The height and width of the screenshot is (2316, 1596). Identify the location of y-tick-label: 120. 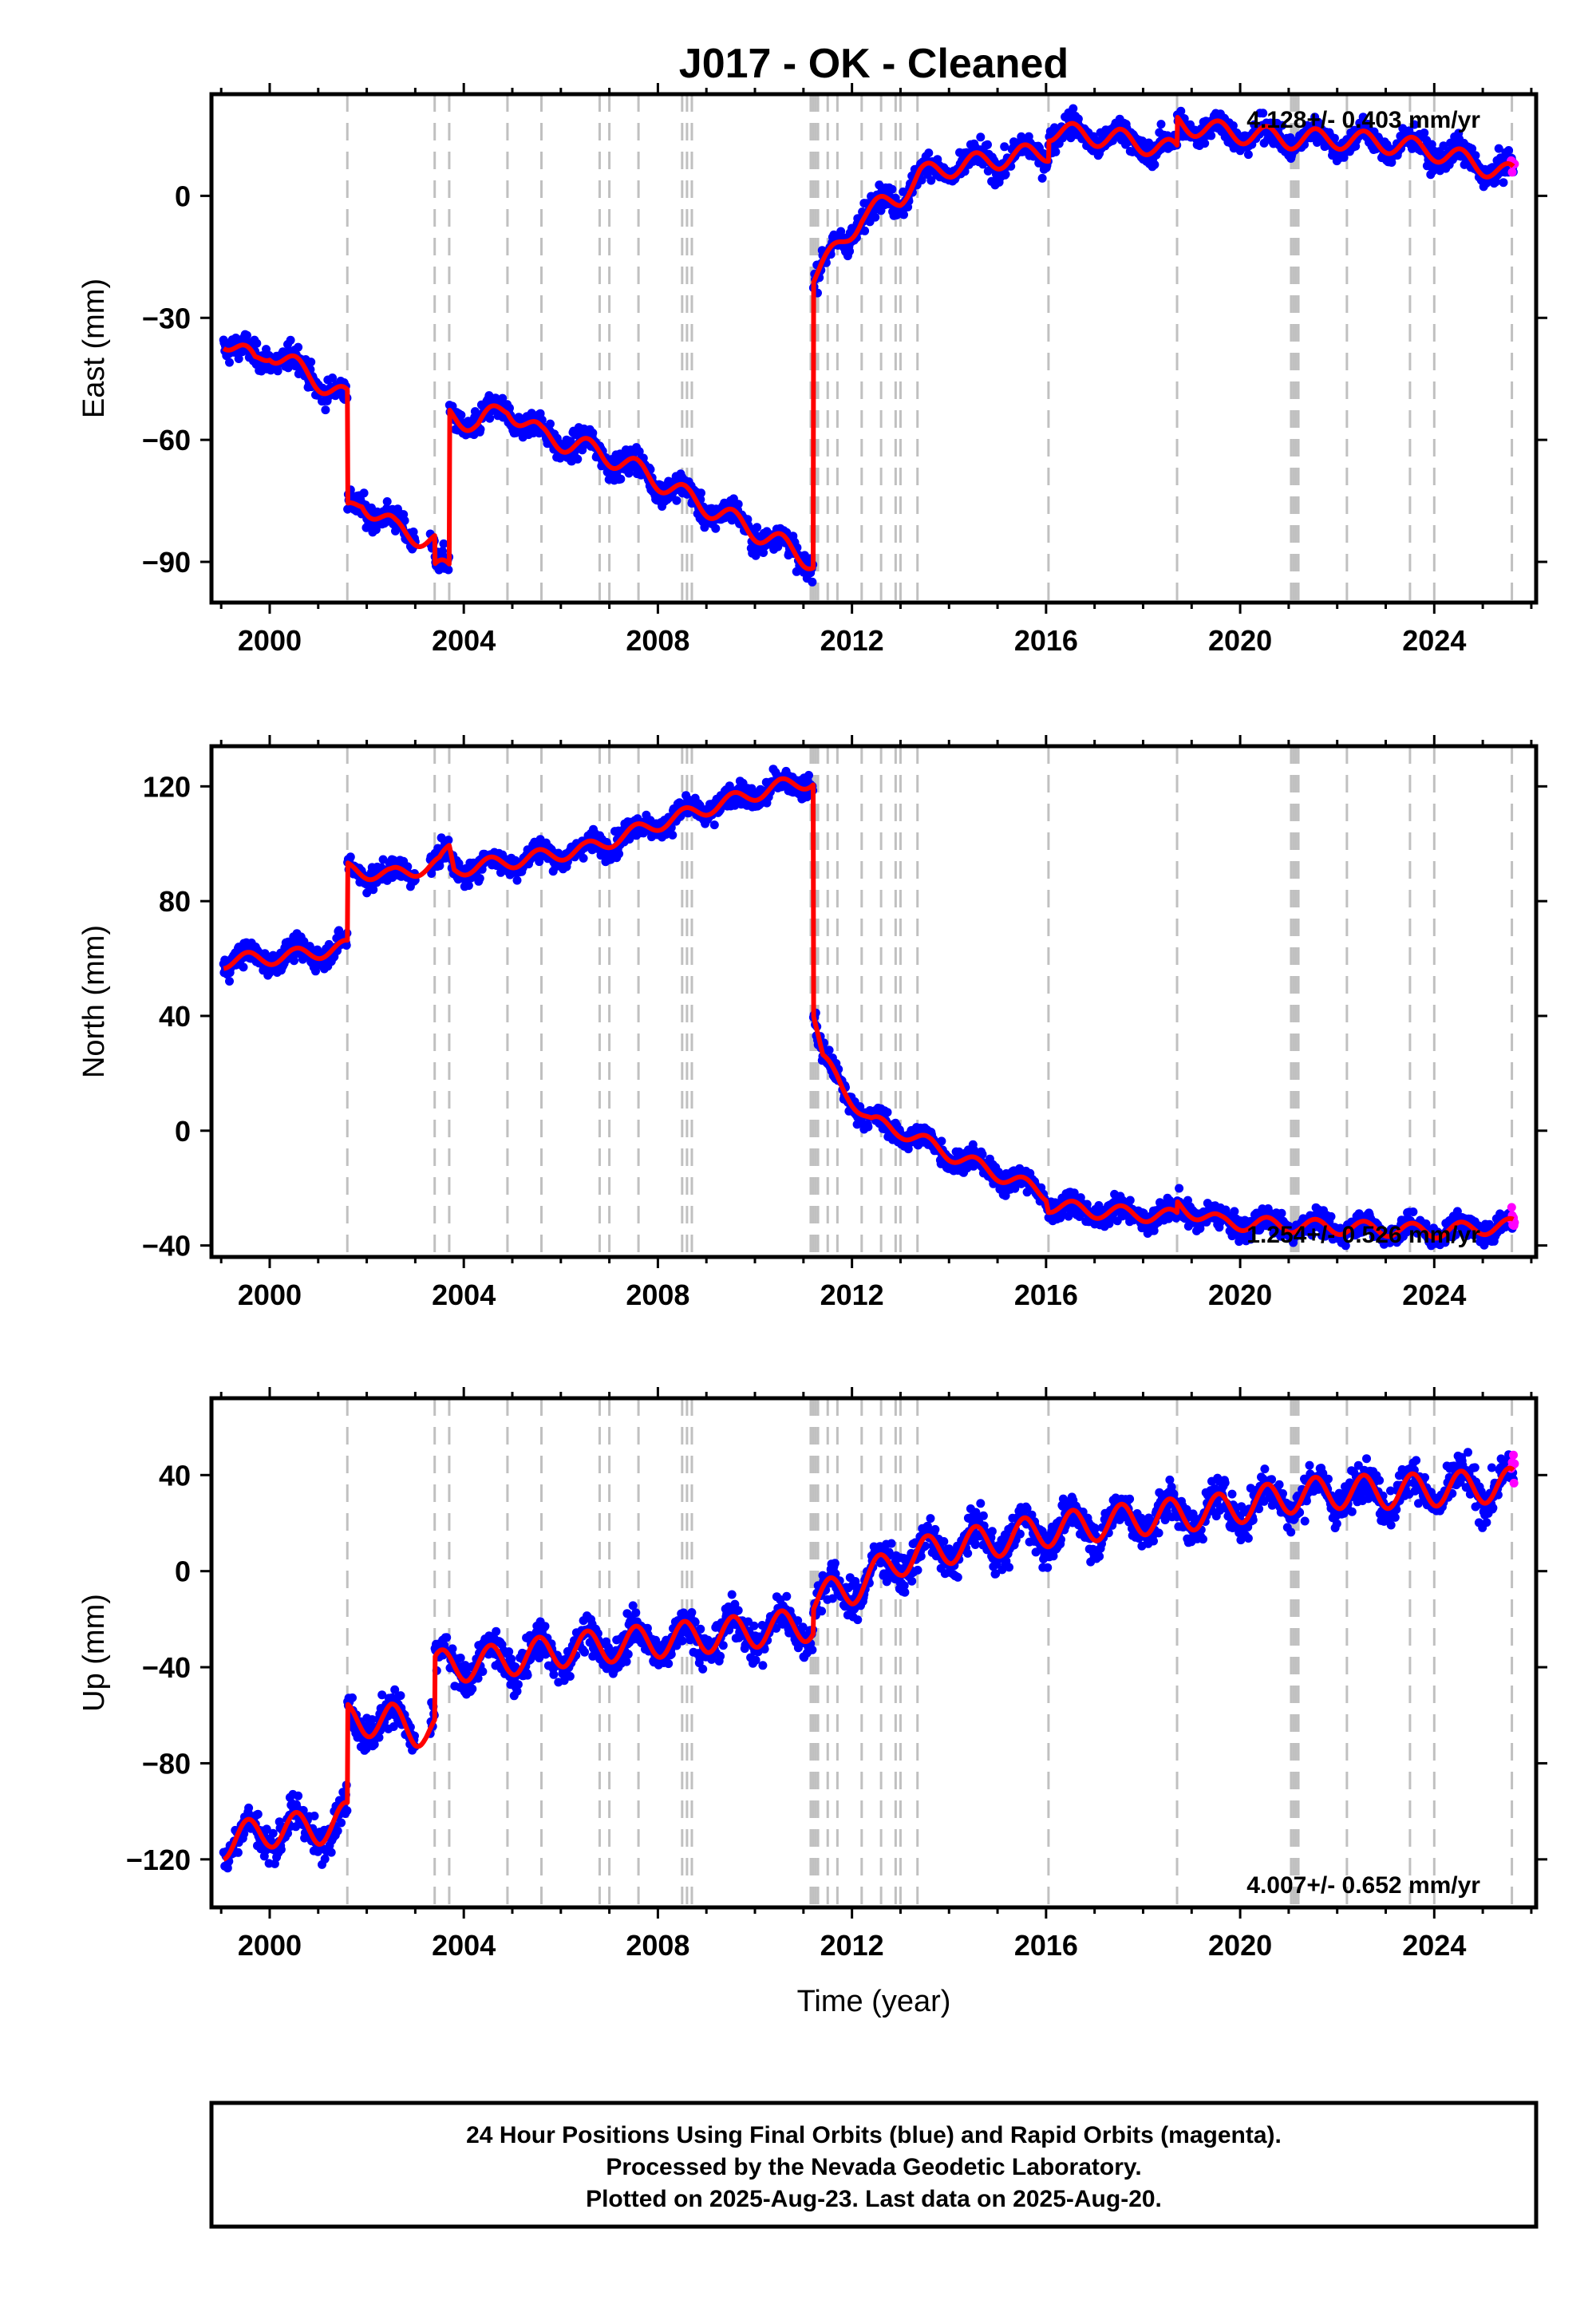
(167, 786).